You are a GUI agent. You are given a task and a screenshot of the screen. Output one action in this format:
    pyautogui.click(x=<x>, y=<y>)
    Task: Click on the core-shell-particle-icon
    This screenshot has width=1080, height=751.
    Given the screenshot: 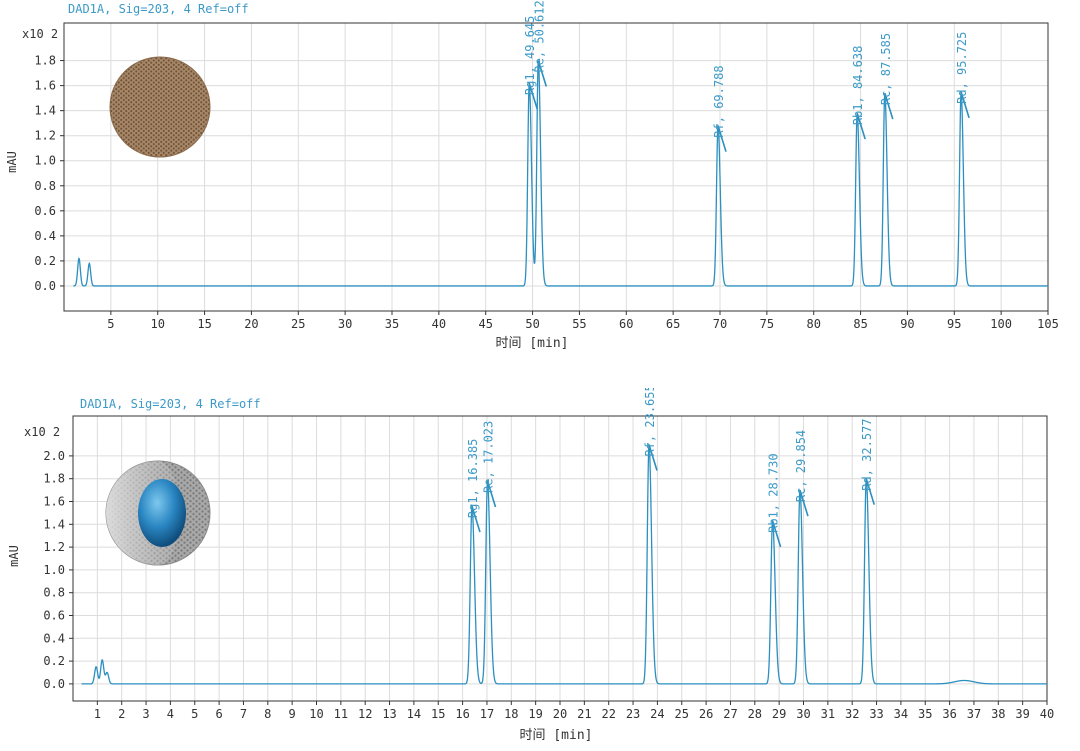 What is the action you would take?
    pyautogui.click(x=158, y=513)
    